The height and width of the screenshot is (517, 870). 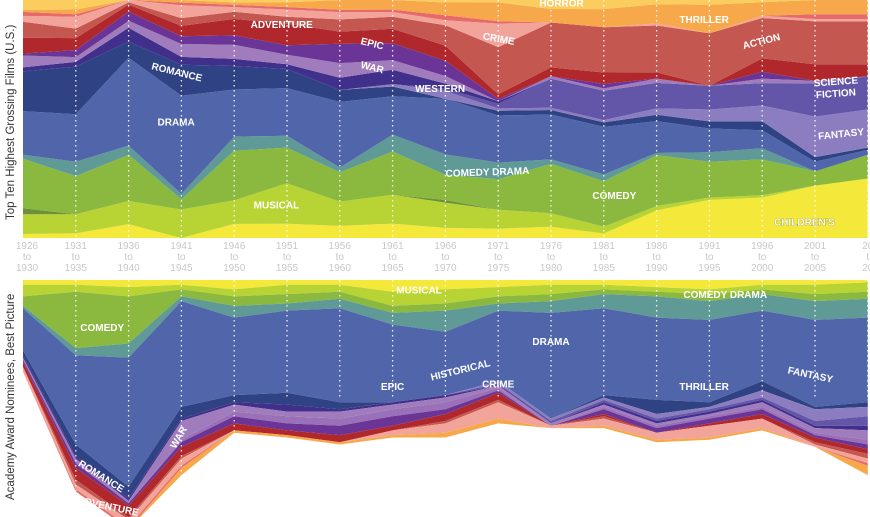 What do you see at coordinates (392, 268) in the screenshot?
I see `period-tick-label: 1965` at bounding box center [392, 268].